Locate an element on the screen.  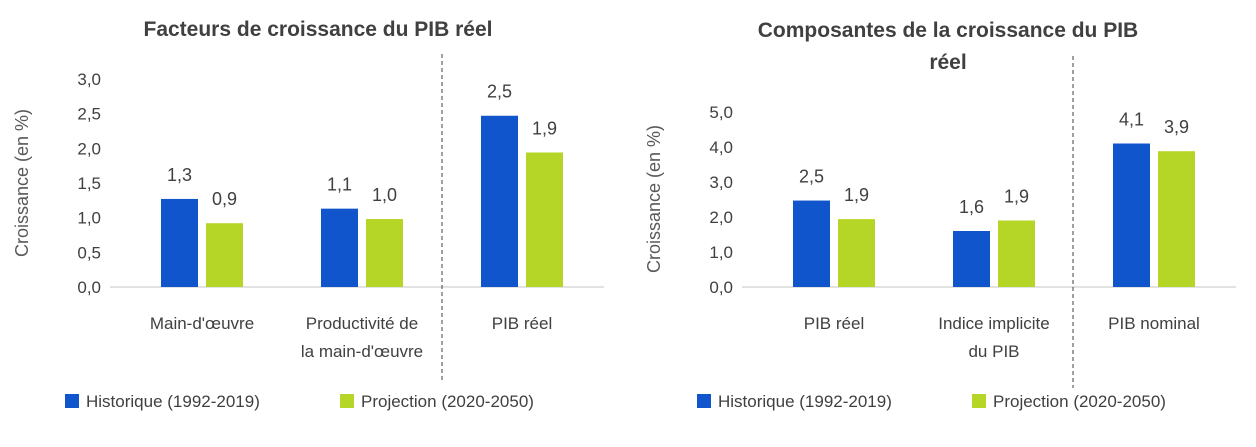
data-label: 1,3 is located at coordinates (179, 175).